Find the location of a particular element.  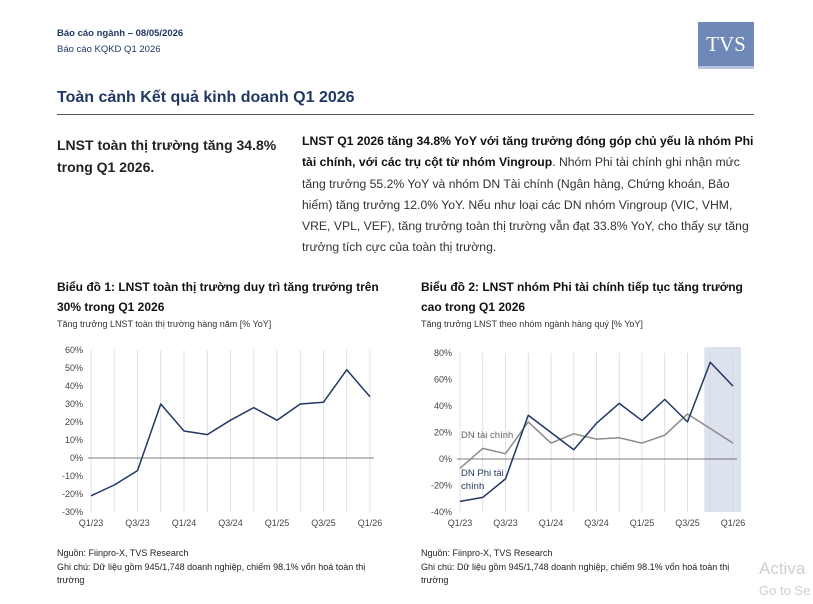

report-subtitle: Báo cáo KQKD Q1 2026 is located at coordinates (109, 49).